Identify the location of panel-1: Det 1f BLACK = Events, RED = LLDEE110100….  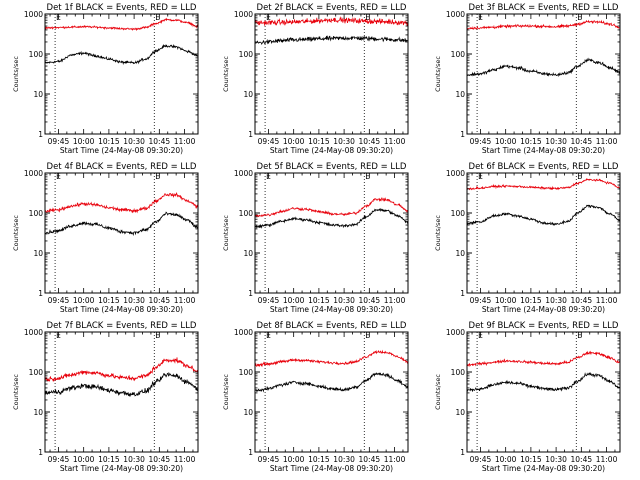
(105, 79).